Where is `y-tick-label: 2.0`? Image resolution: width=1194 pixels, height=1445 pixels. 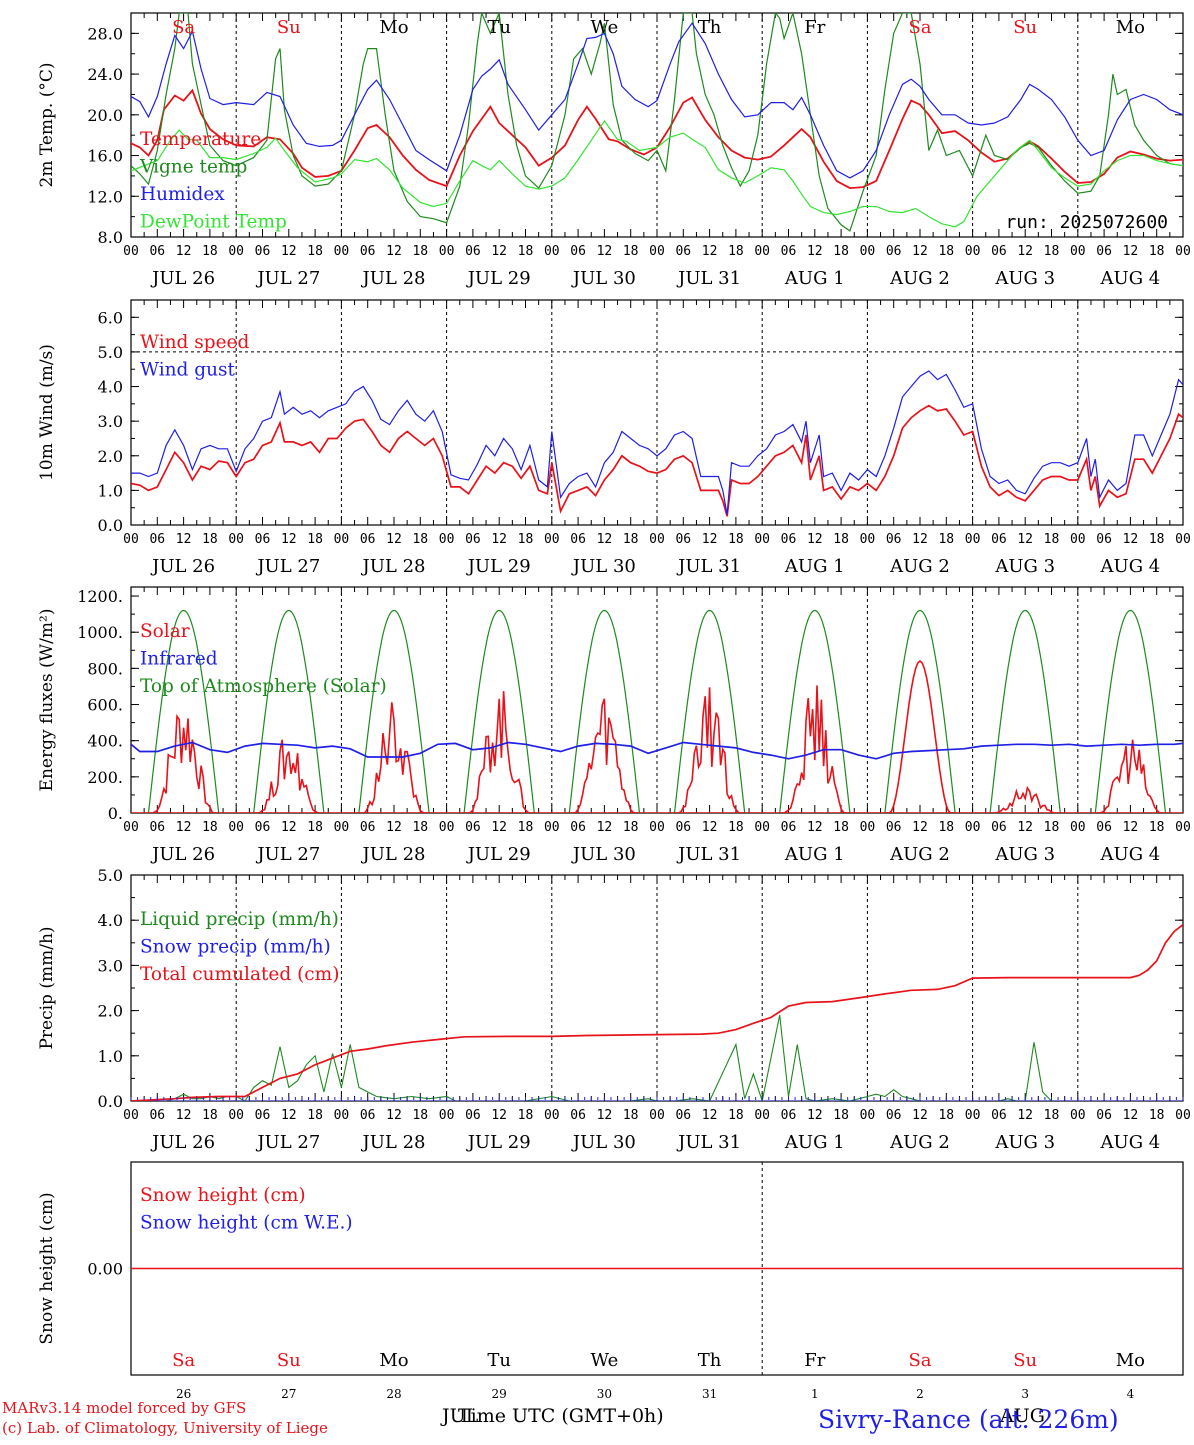 y-tick-label: 2.0 is located at coordinates (110, 456).